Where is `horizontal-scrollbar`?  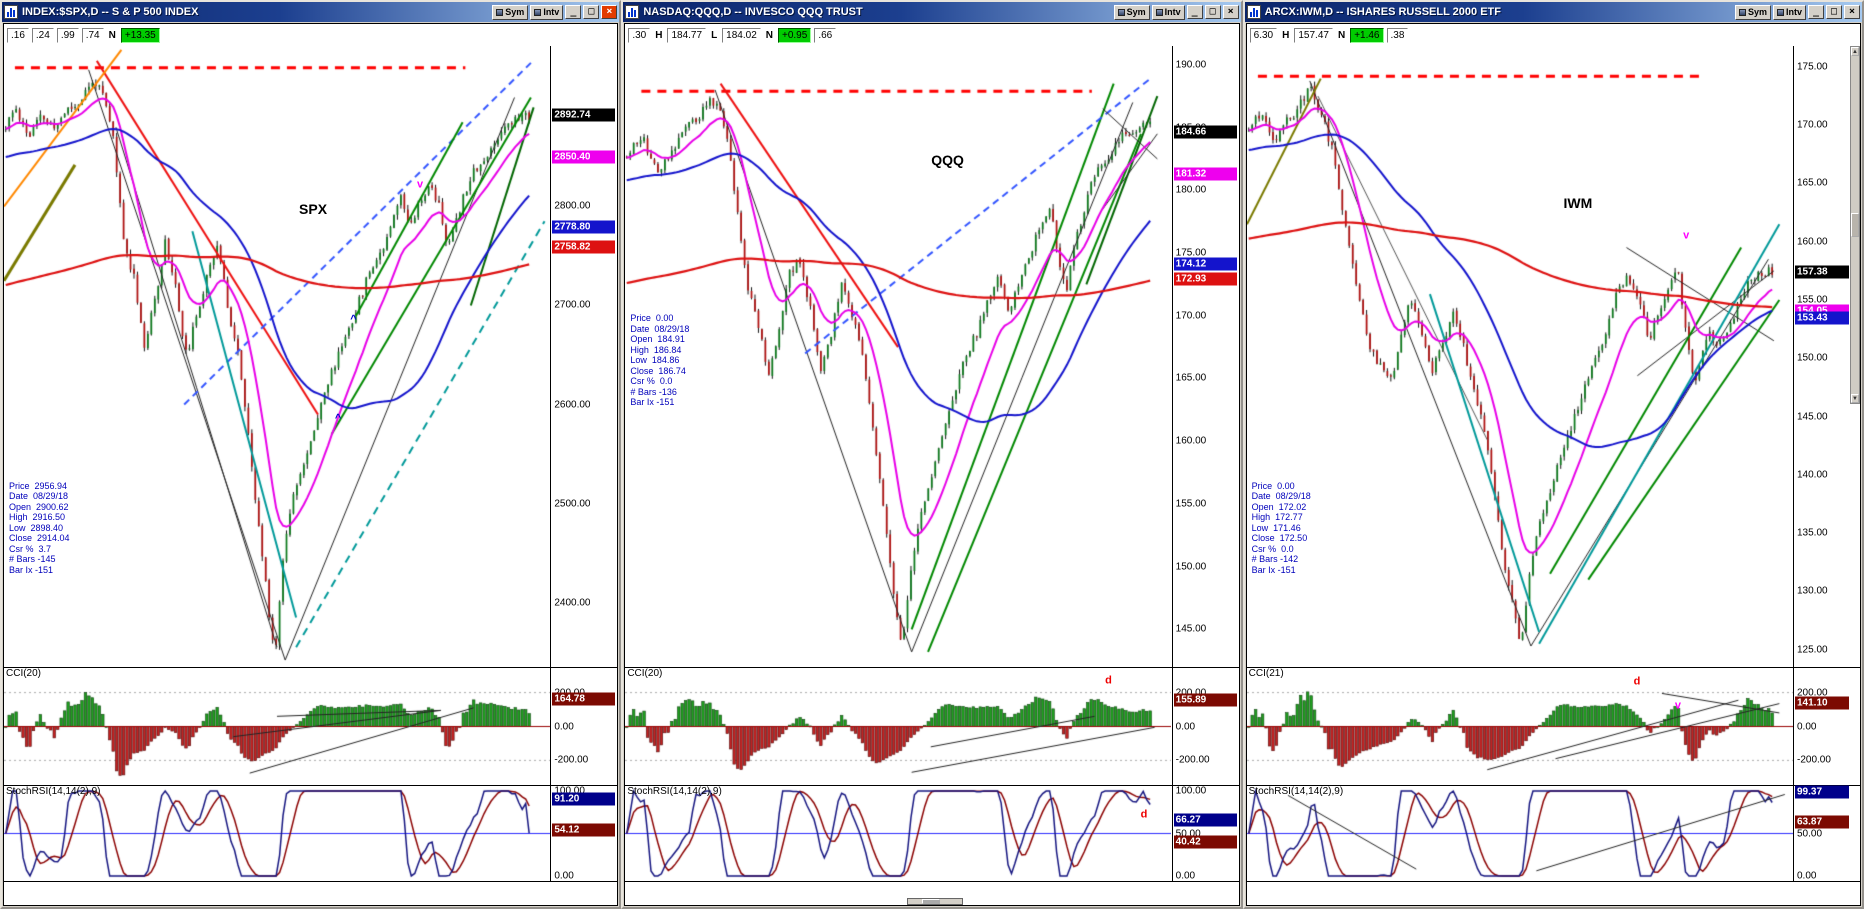 horizontal-scrollbar is located at coordinates (935, 901).